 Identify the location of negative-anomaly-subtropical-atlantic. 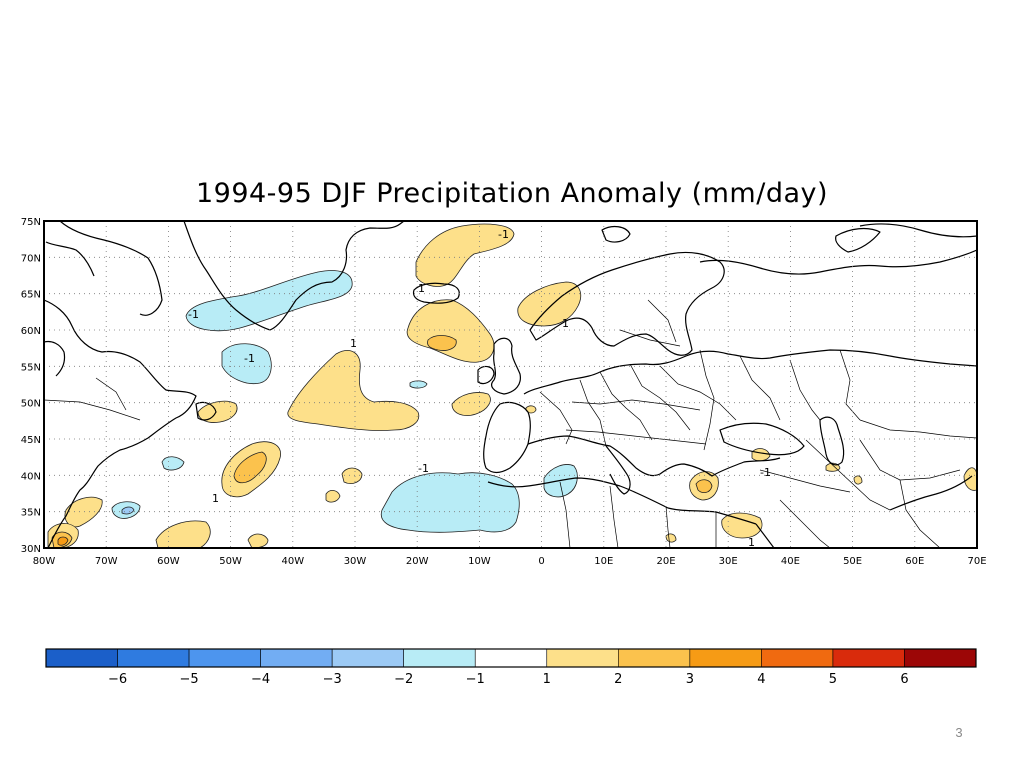
(450, 502).